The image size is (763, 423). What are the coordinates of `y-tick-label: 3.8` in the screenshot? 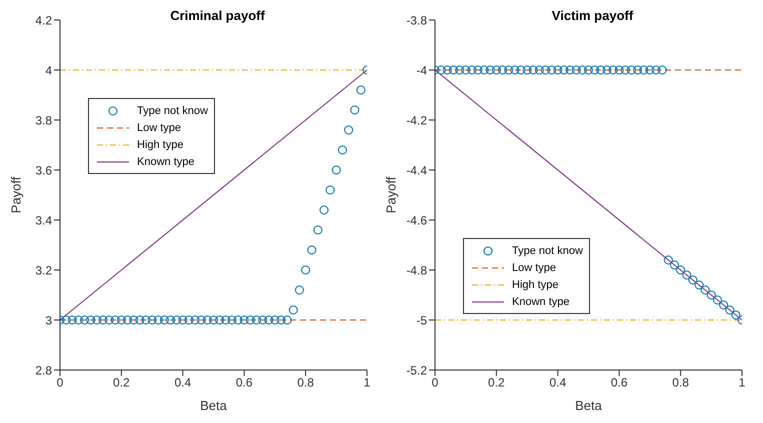 It's located at (43, 120).